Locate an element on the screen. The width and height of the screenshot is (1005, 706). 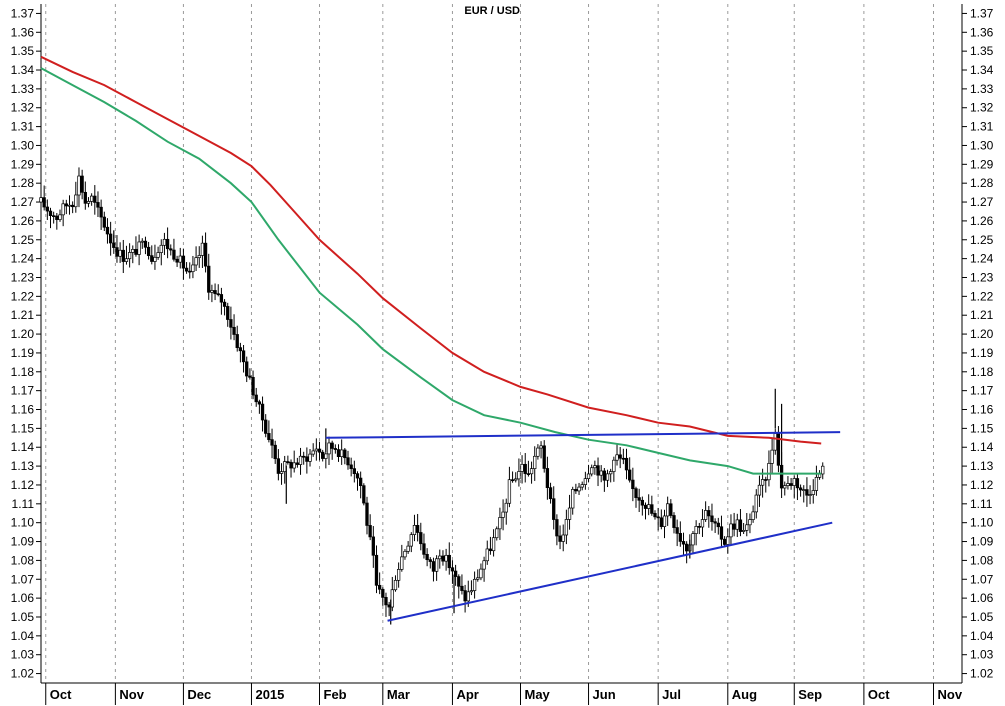
x-tick-label: Apr is located at coordinates (467, 694).